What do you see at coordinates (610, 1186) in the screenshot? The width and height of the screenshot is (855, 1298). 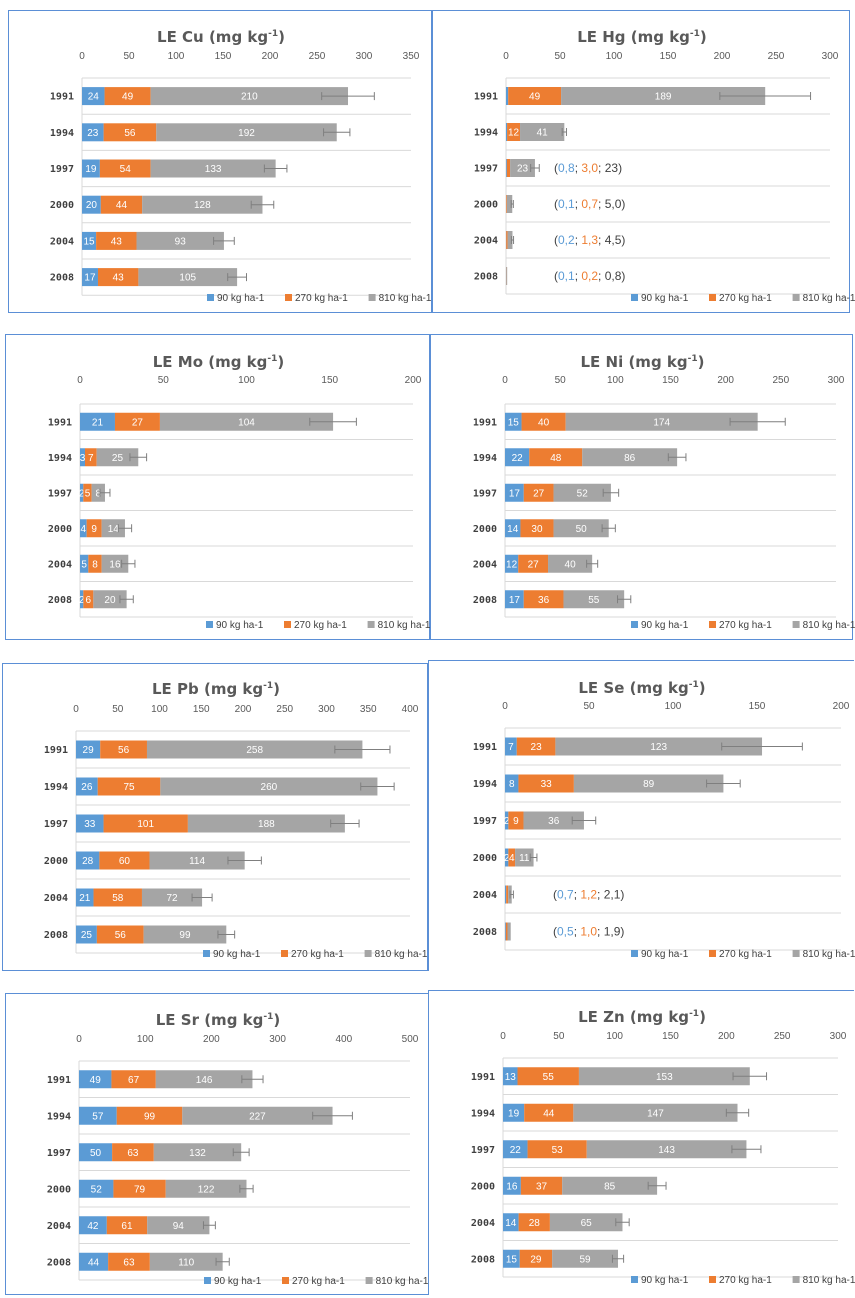 I see `data-label: 85` at bounding box center [610, 1186].